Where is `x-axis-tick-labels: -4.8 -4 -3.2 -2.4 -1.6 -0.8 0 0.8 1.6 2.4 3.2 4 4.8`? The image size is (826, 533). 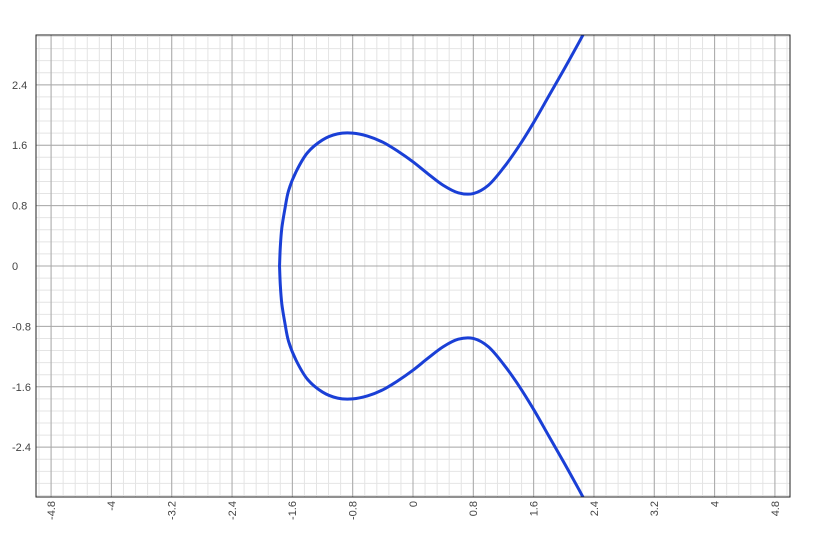
x-axis-tick-labels: -4.8 -4 -3.2 -2.4 -1.6 -0.8 0 0.8 1.6 2.4 3.2 4 4.8 is located at coordinates (414, 510).